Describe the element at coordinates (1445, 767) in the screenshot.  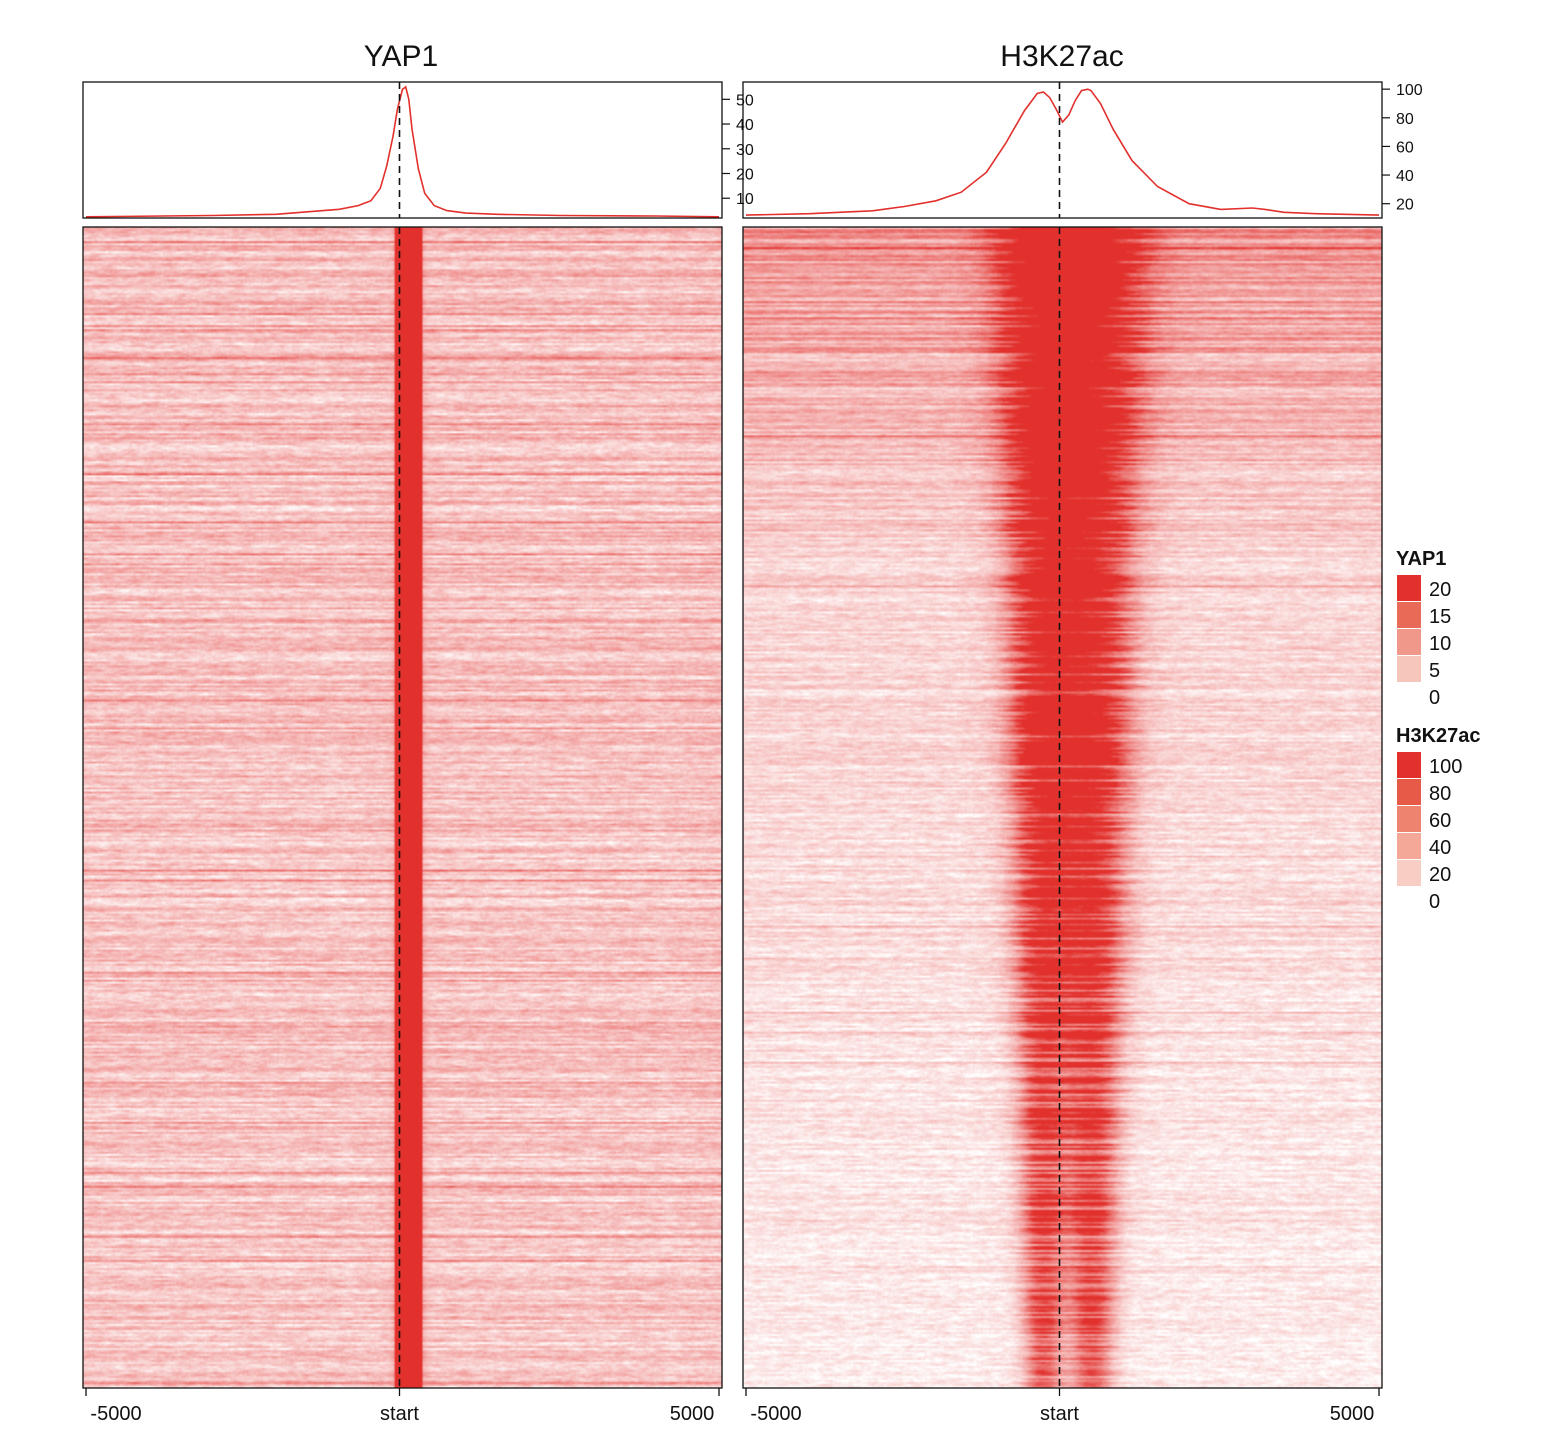
I see `legend-label: 100` at that location.